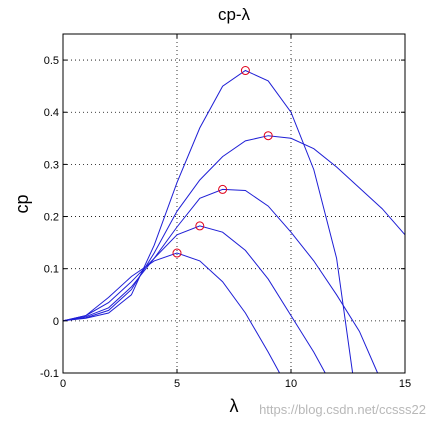 The image size is (433, 422). Describe the element at coordinates (51, 113) in the screenshot. I see `y-tick-label: 0.4` at that location.